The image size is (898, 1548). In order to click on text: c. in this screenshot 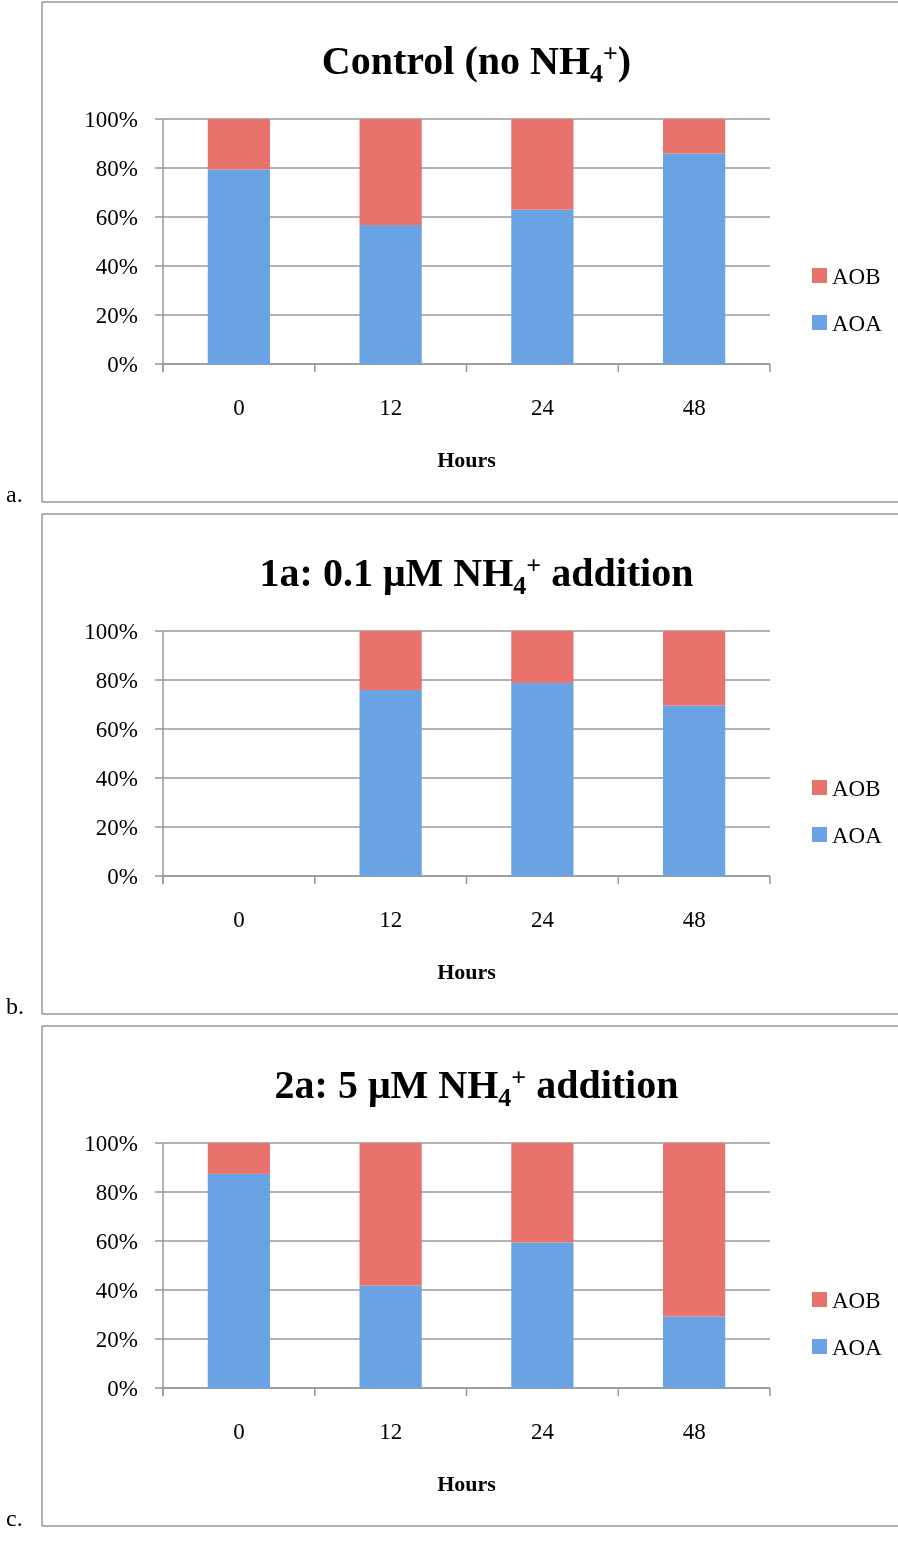, I will do `click(14, 1518)`.